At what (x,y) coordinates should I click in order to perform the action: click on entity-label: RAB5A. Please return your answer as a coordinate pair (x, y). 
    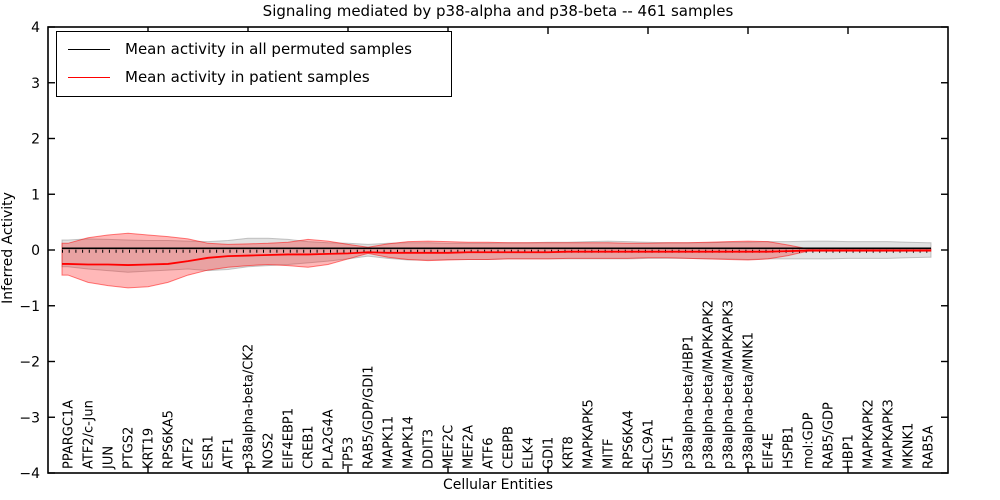
    Looking at the image, I should click on (929, 447).